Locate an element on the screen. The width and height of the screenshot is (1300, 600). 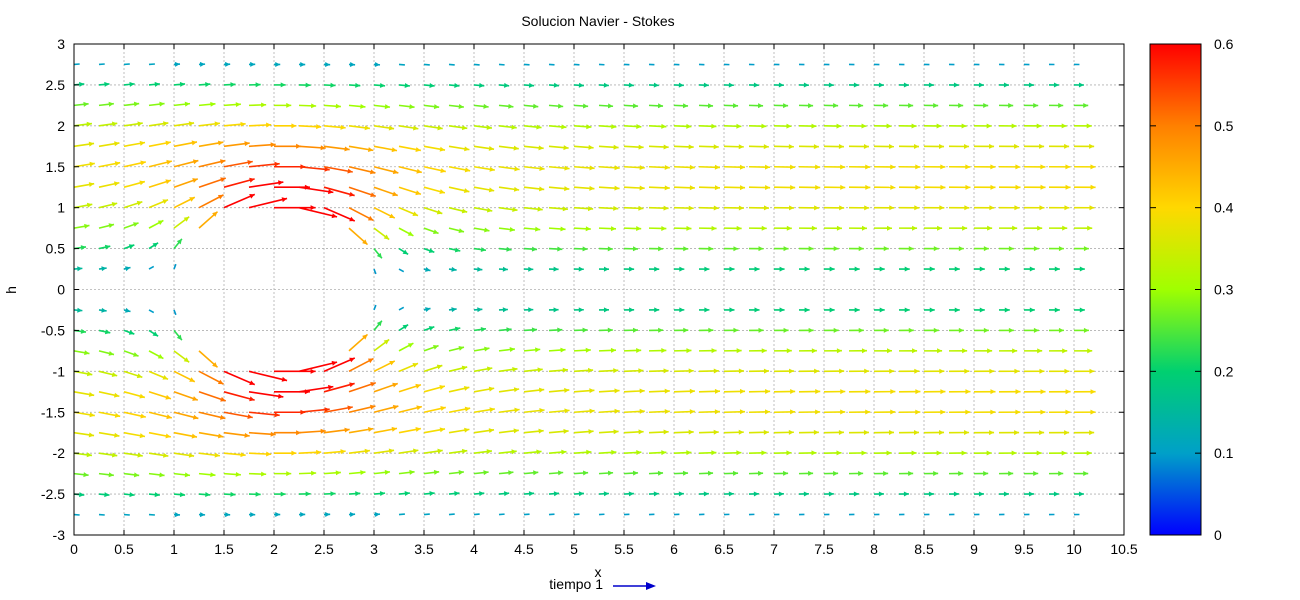
x-tick-label: 8 is located at coordinates (874, 549).